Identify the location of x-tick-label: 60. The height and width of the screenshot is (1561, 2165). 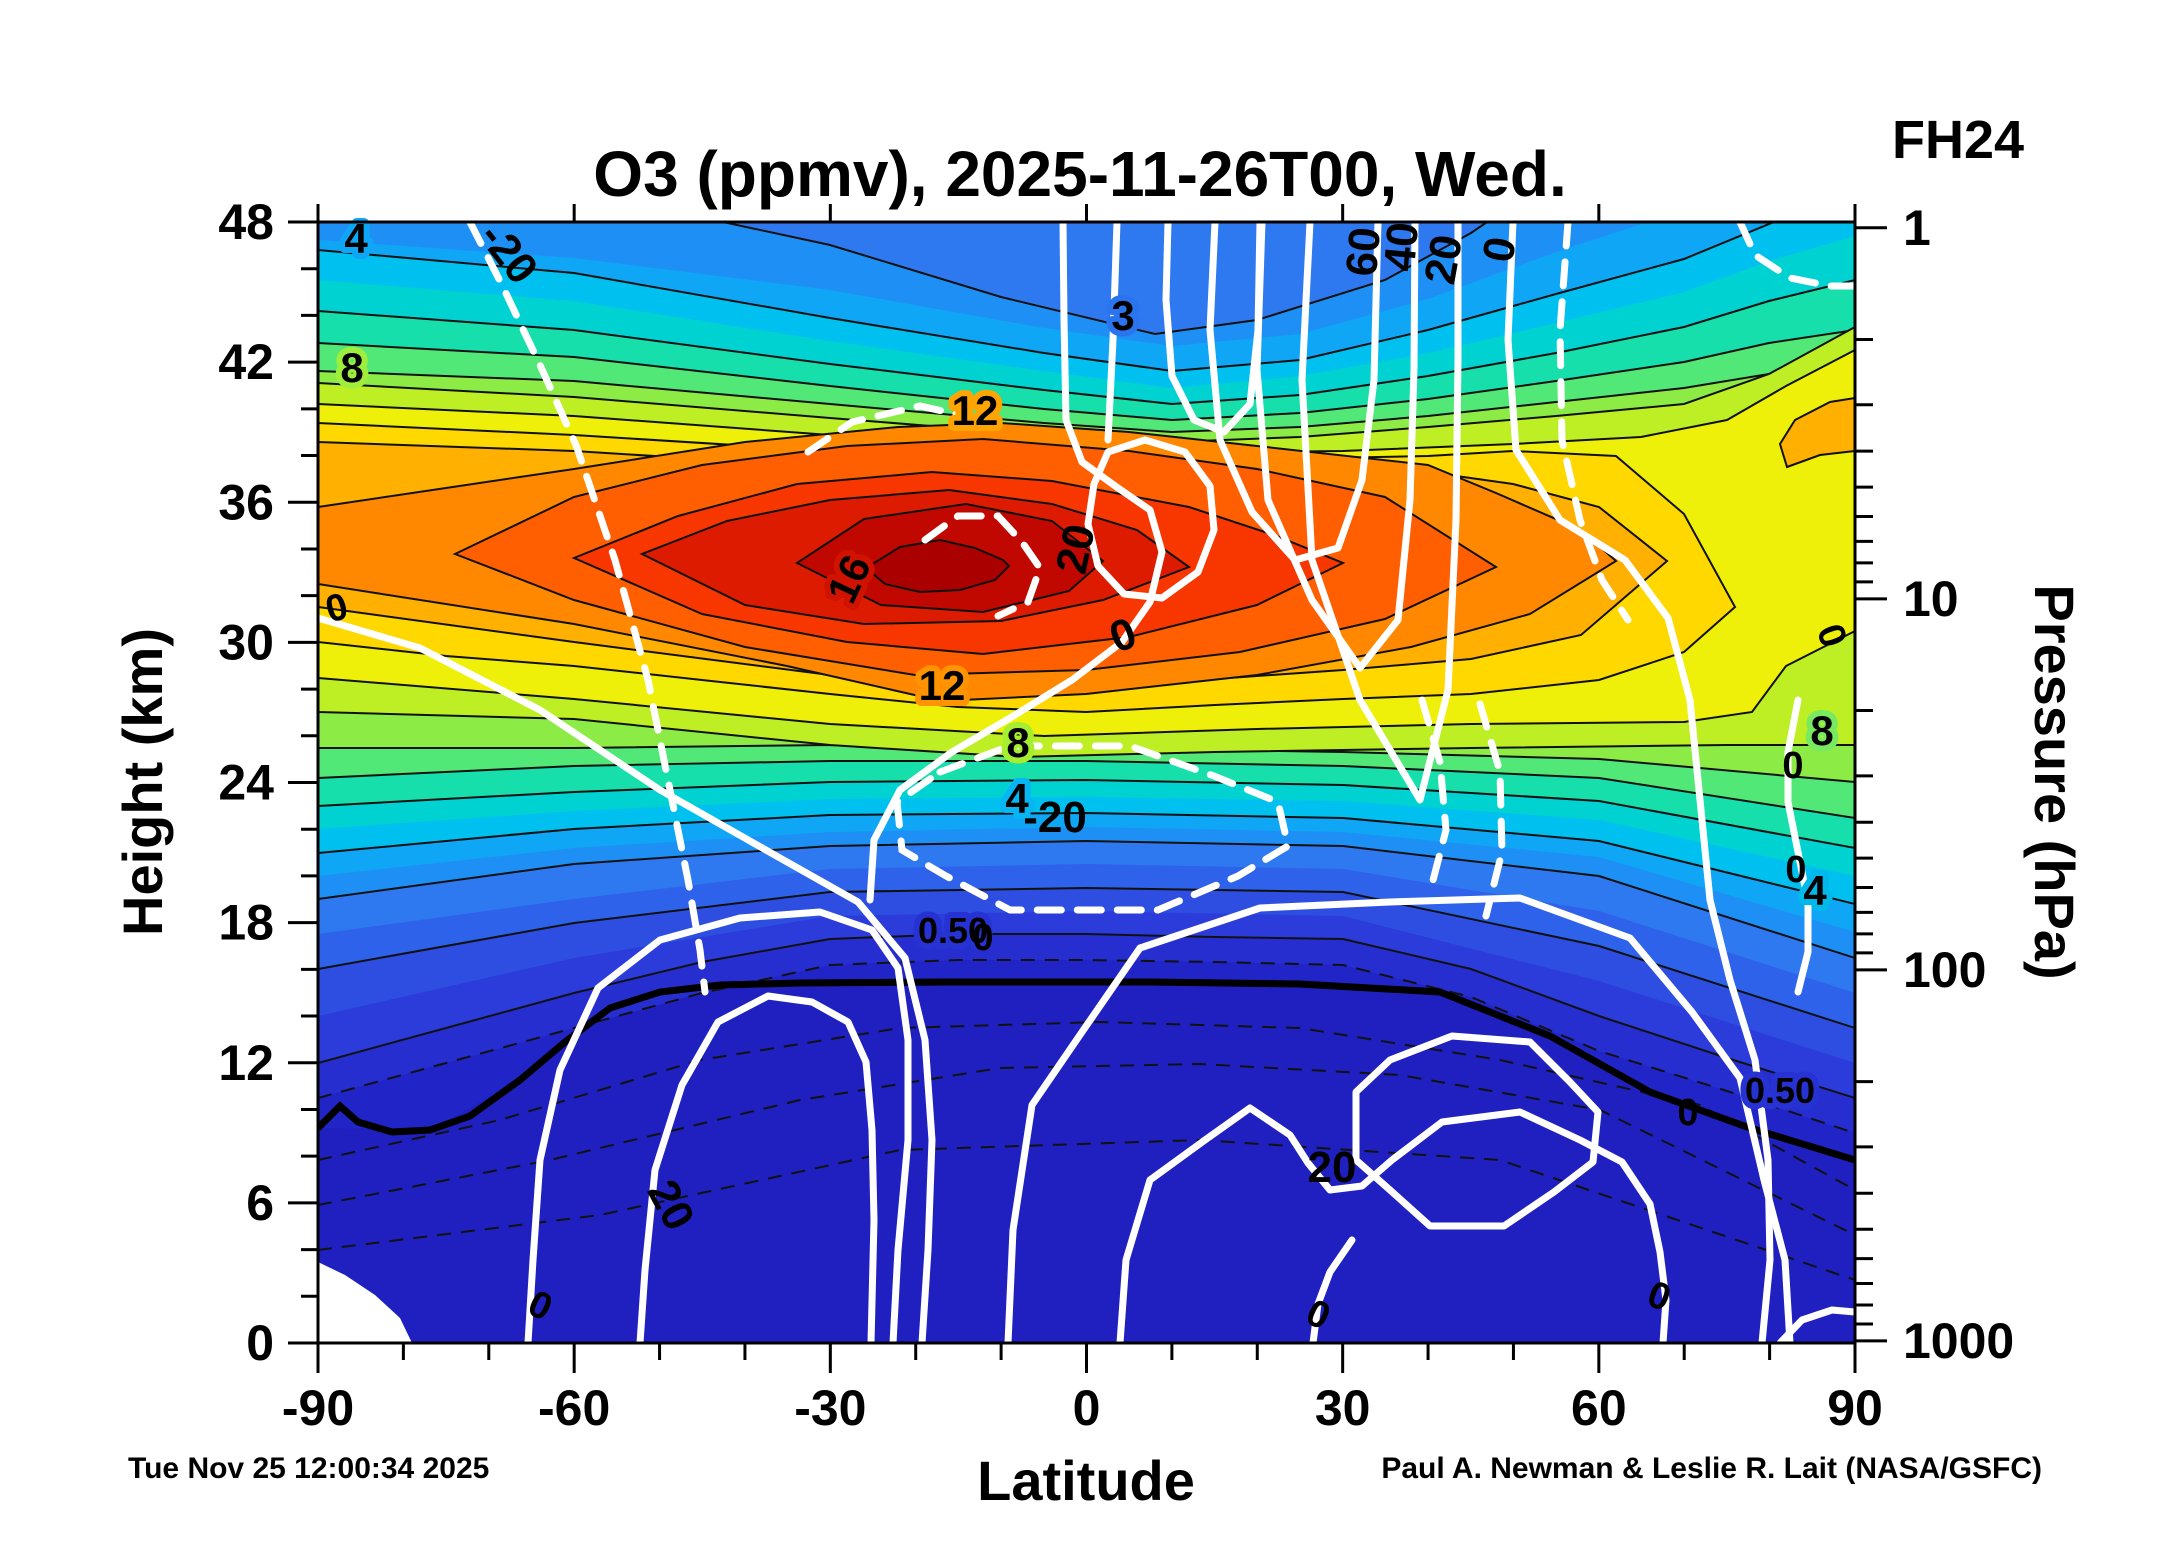
(1599, 1408).